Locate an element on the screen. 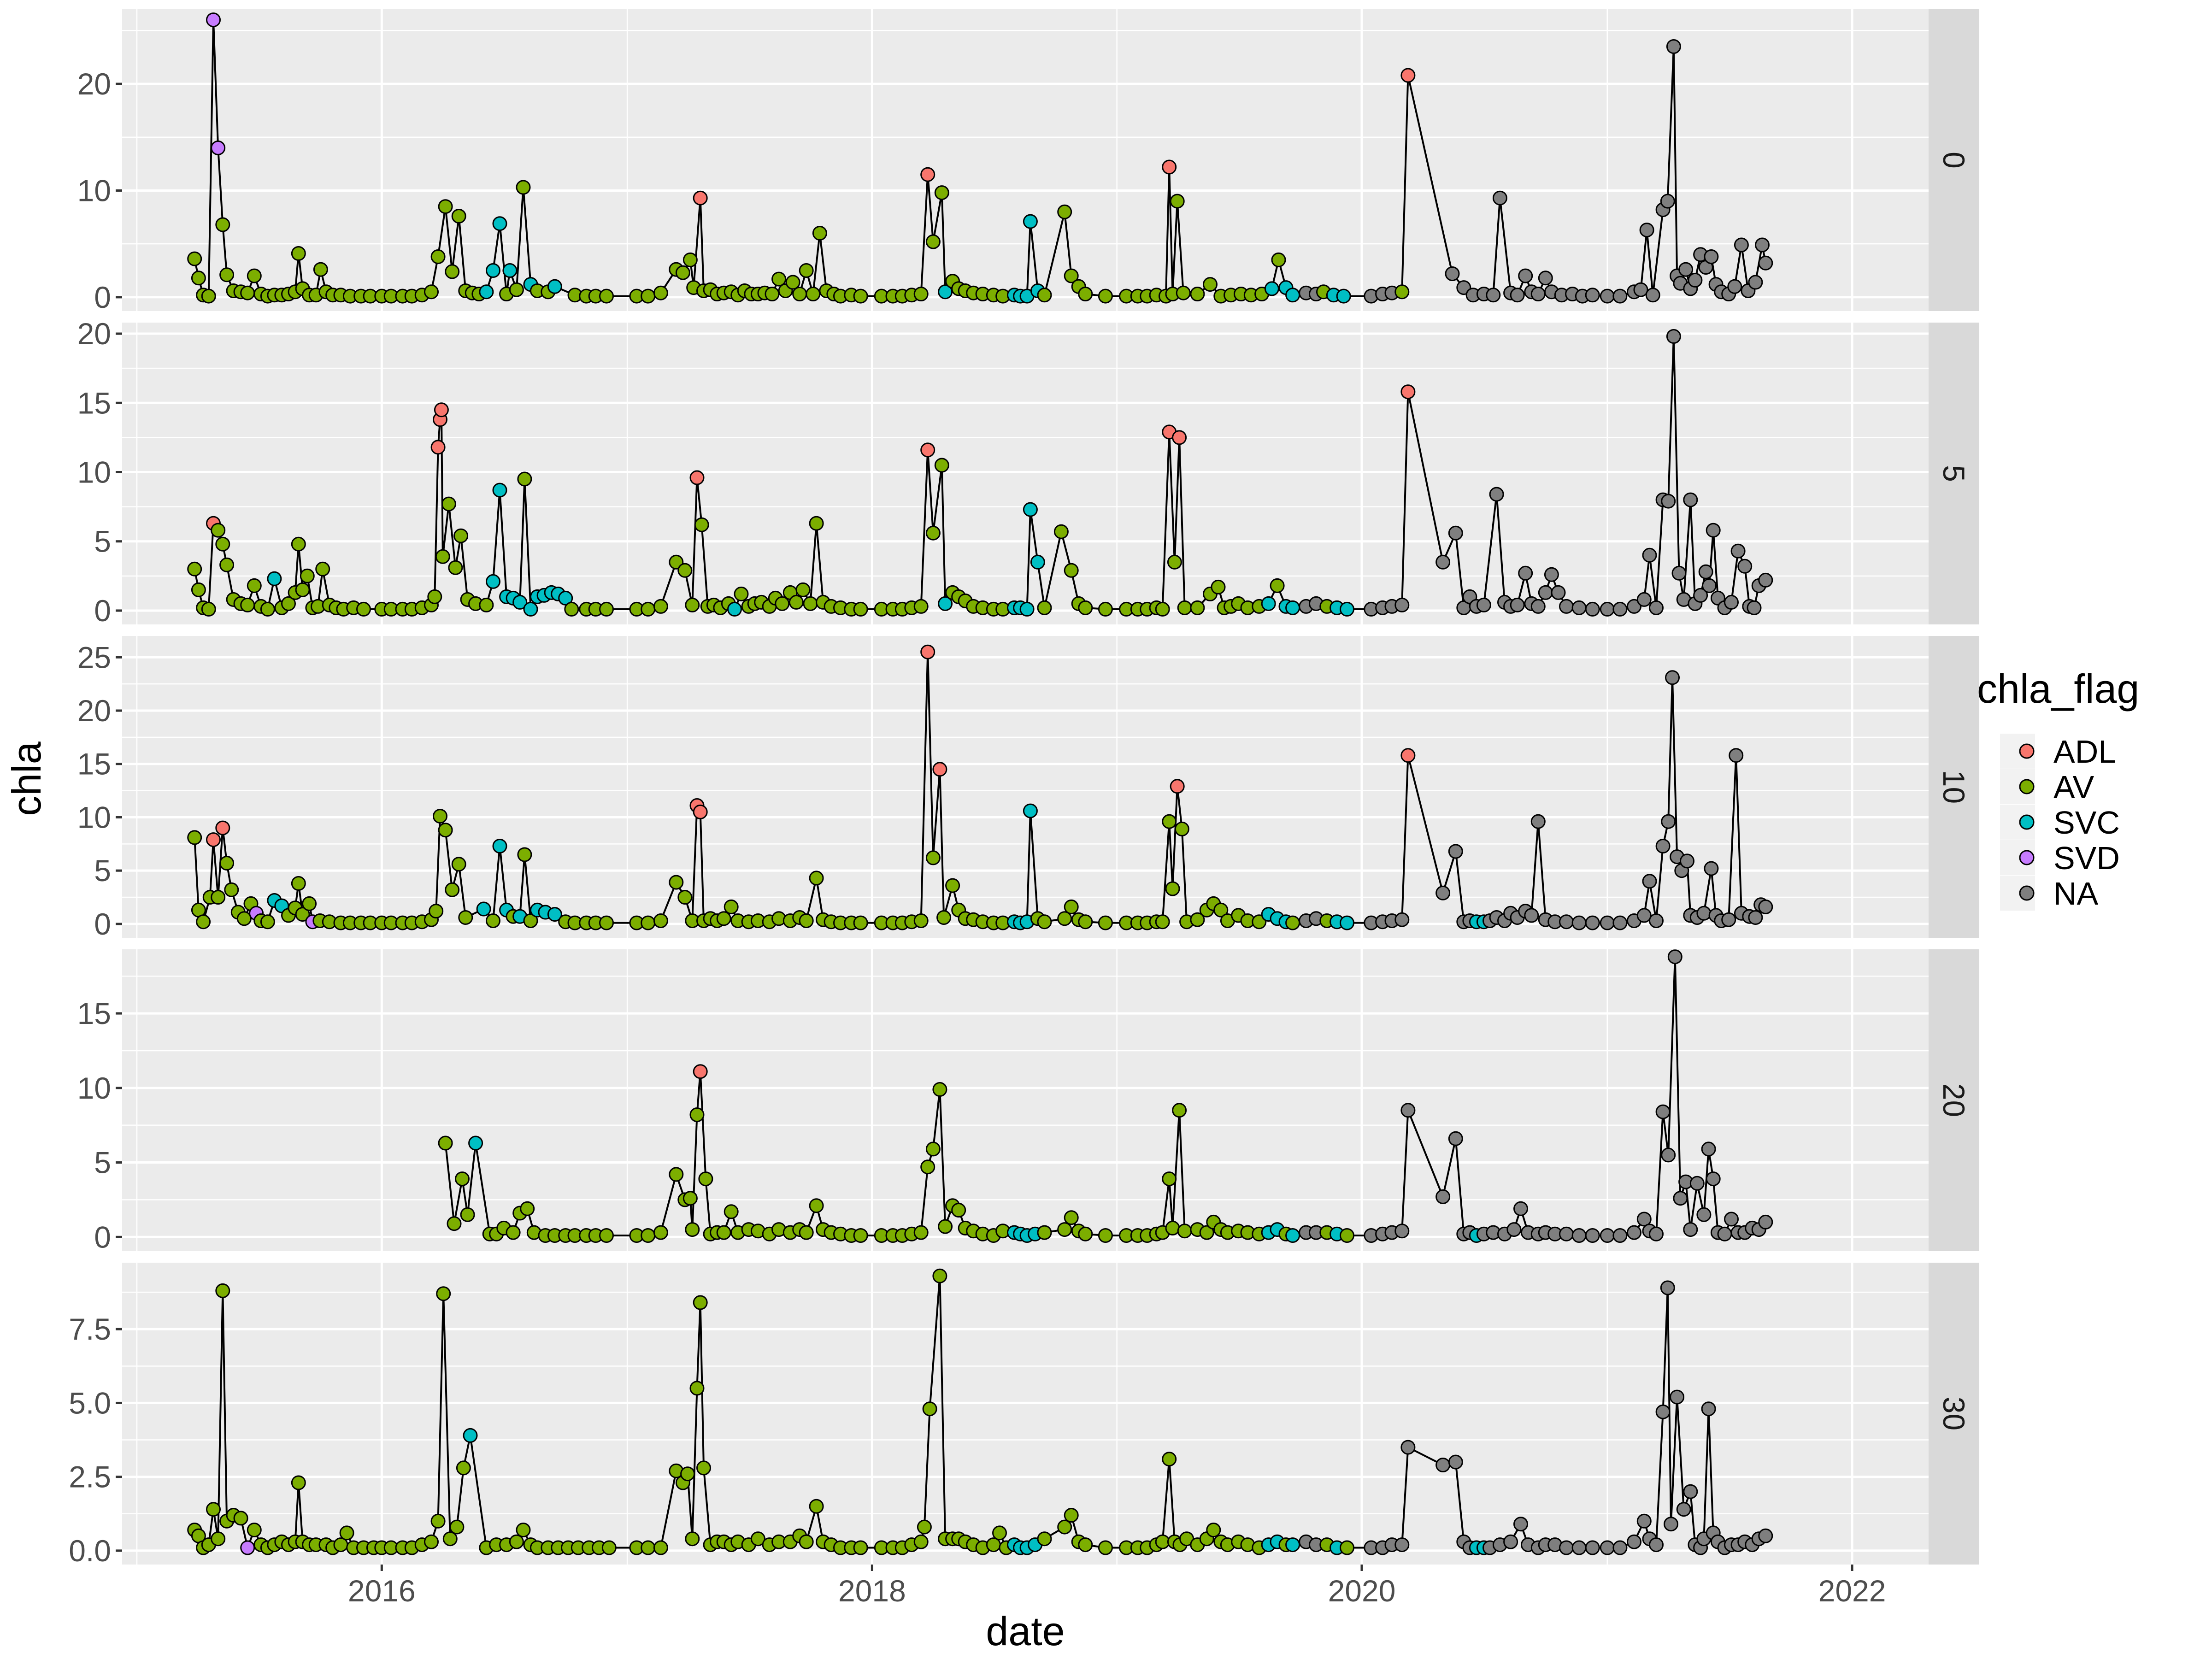 The image size is (2212, 1659). y-tick-label: 15 is located at coordinates (94, 403).